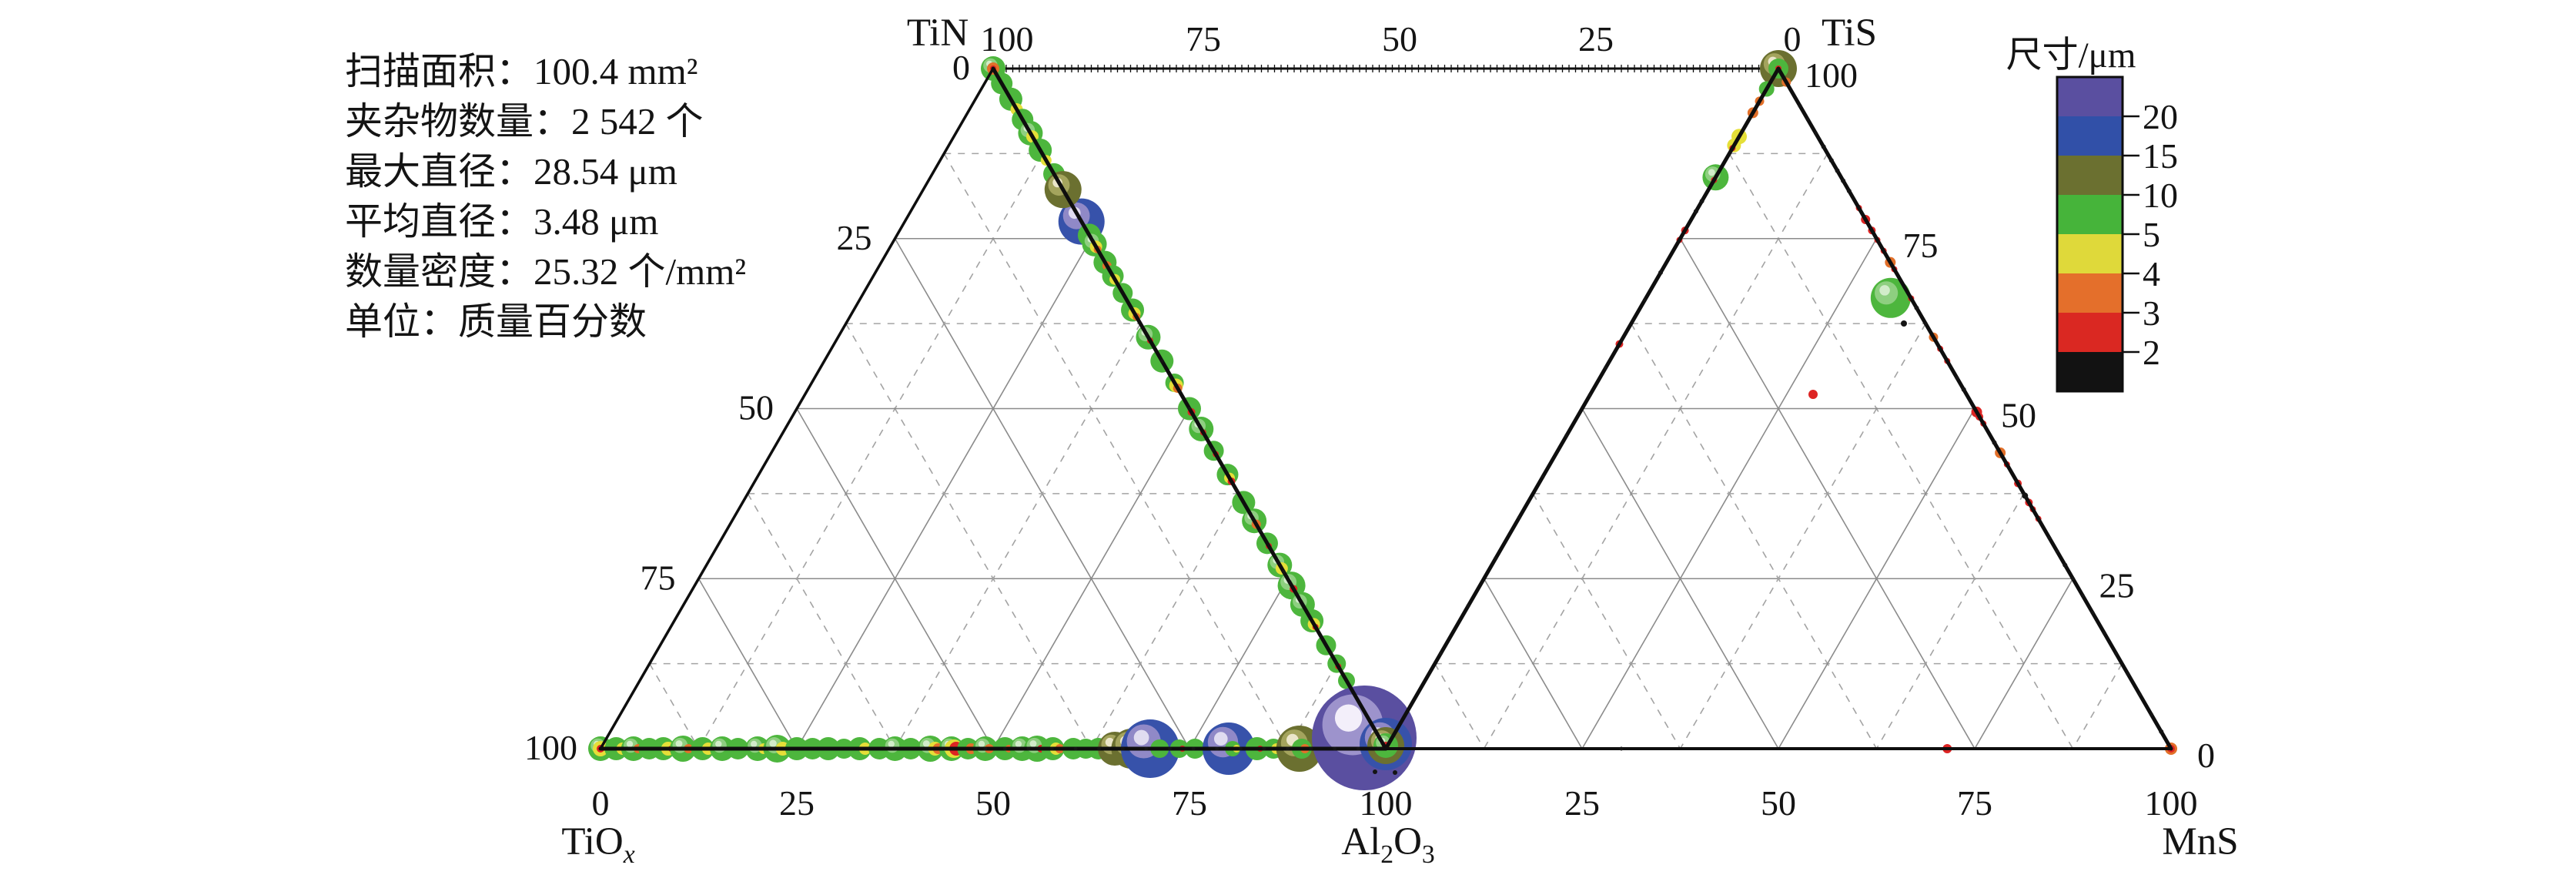  What do you see at coordinates (522, 71) in the screenshot?
I see `info-scan-area: 扫描面积：100.4 mm²` at bounding box center [522, 71].